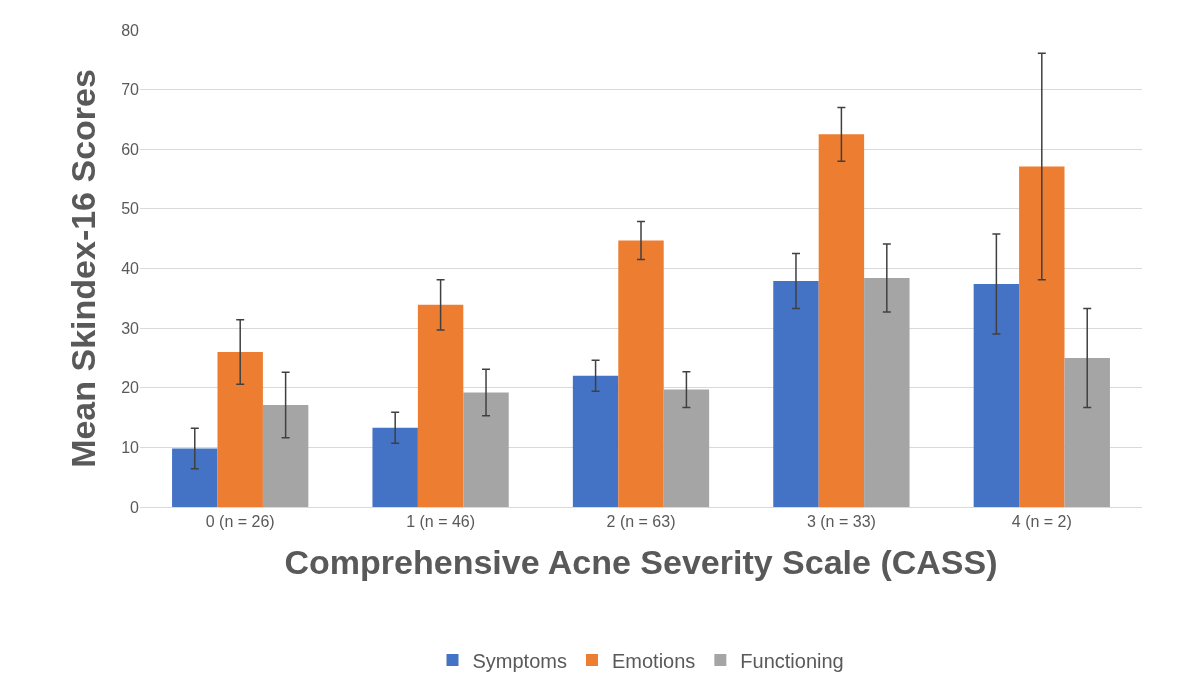  Describe the element at coordinates (130, 328) in the screenshot. I see `y-tick-label: 30` at that location.